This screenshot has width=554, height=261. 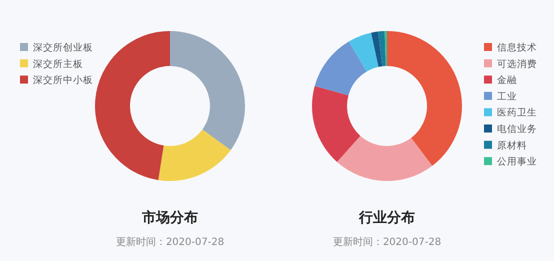 What do you see at coordinates (517, 162) in the screenshot?
I see `legend-label: 公用事业` at bounding box center [517, 162].